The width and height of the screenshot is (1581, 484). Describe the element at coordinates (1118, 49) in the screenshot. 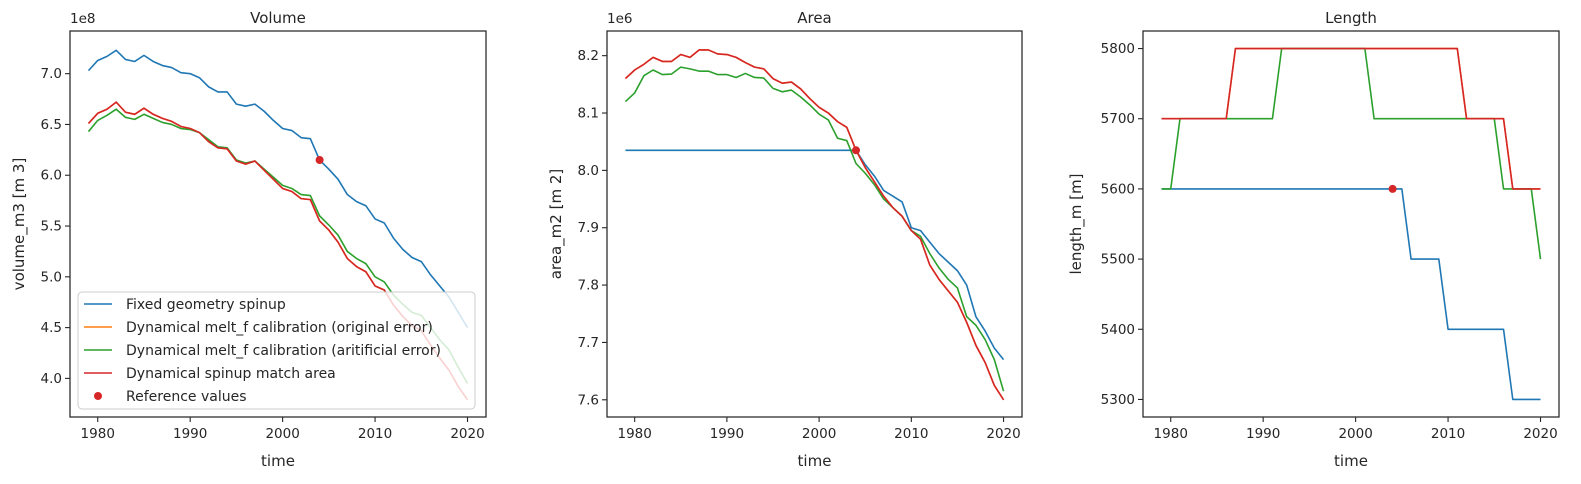

I see `y-tick-label: 5800` at that location.